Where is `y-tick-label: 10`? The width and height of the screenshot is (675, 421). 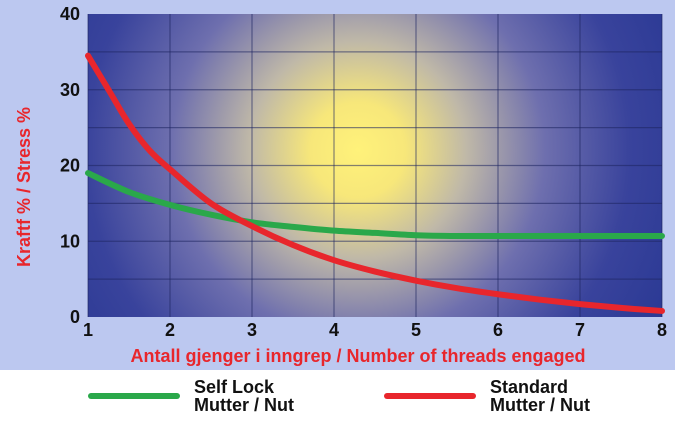
y-tick-label: 10 is located at coordinates (70, 241).